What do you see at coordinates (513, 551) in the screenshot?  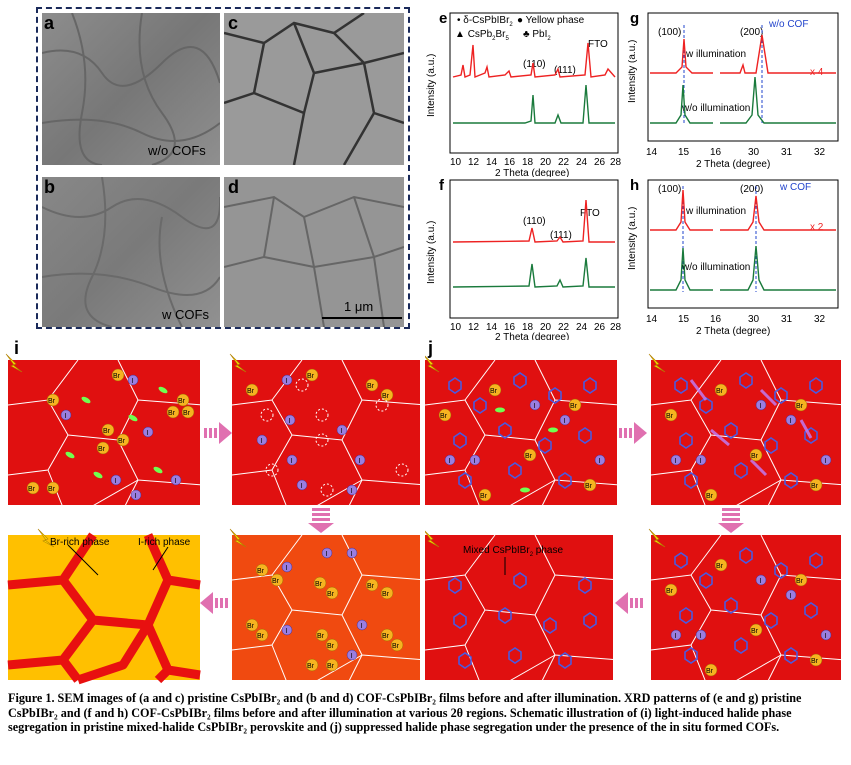 I see `mixed-phase-label: Mixed CsPbIBr2 phase` at bounding box center [513, 551].